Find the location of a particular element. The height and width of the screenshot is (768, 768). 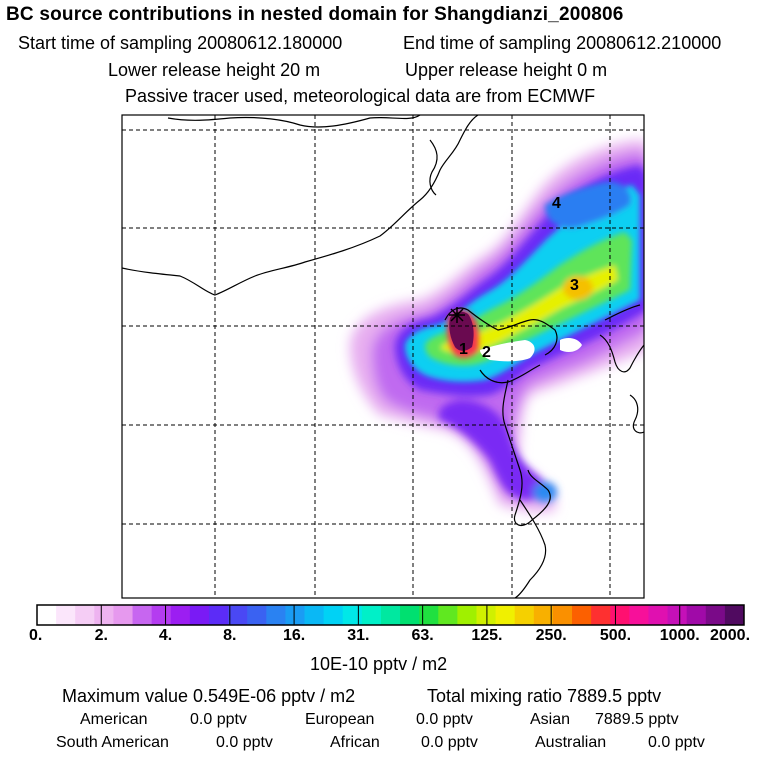

source-marker-2: 2 is located at coordinates (486, 352).